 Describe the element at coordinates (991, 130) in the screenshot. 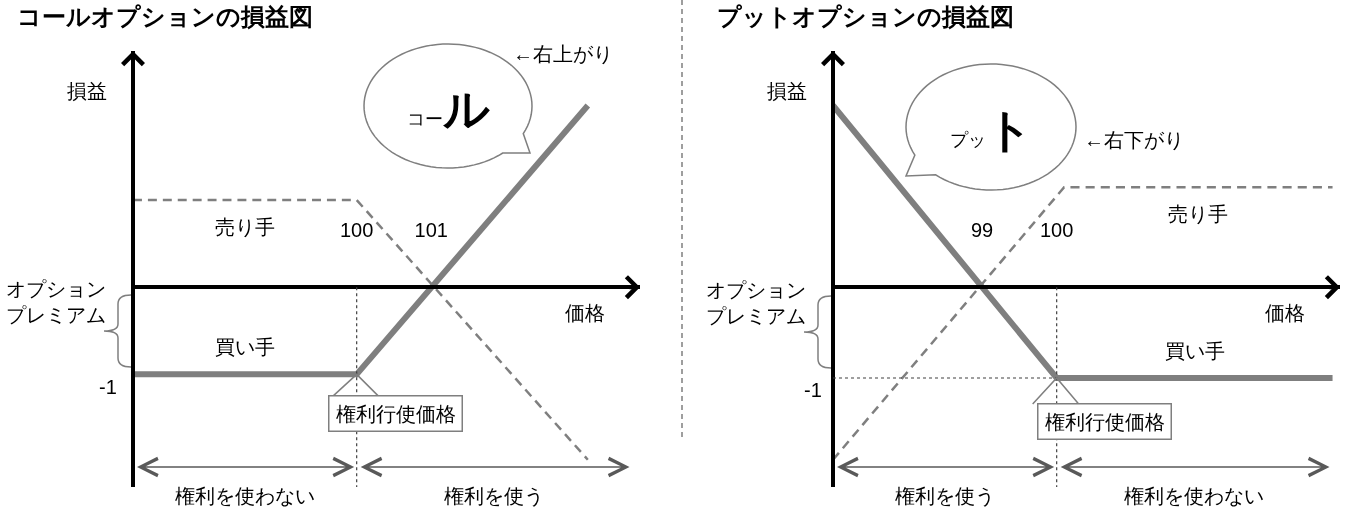

I see `annotation: プット` at that location.